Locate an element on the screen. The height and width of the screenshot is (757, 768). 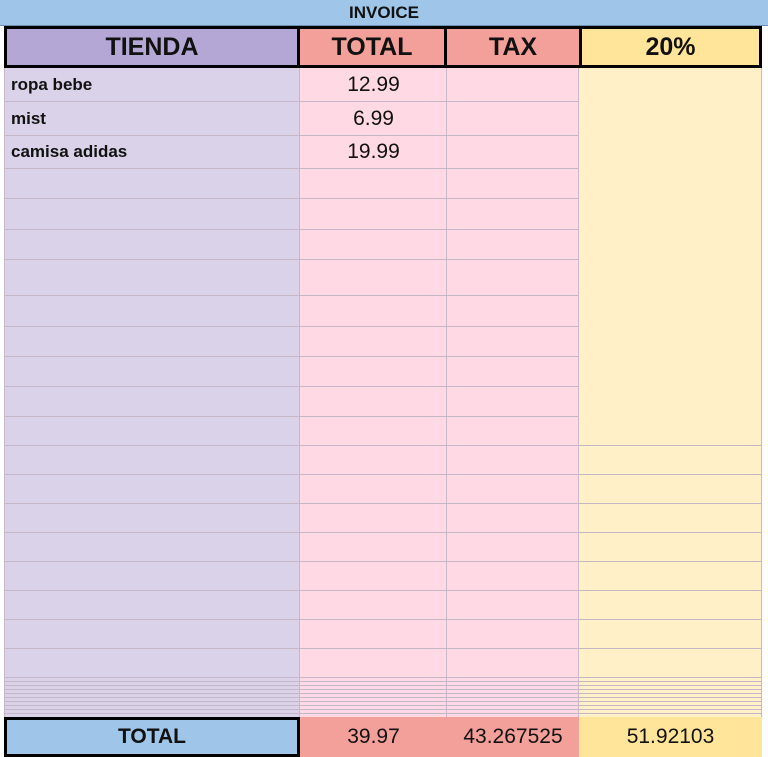
sum-total: 39.97 is located at coordinates (373, 737).